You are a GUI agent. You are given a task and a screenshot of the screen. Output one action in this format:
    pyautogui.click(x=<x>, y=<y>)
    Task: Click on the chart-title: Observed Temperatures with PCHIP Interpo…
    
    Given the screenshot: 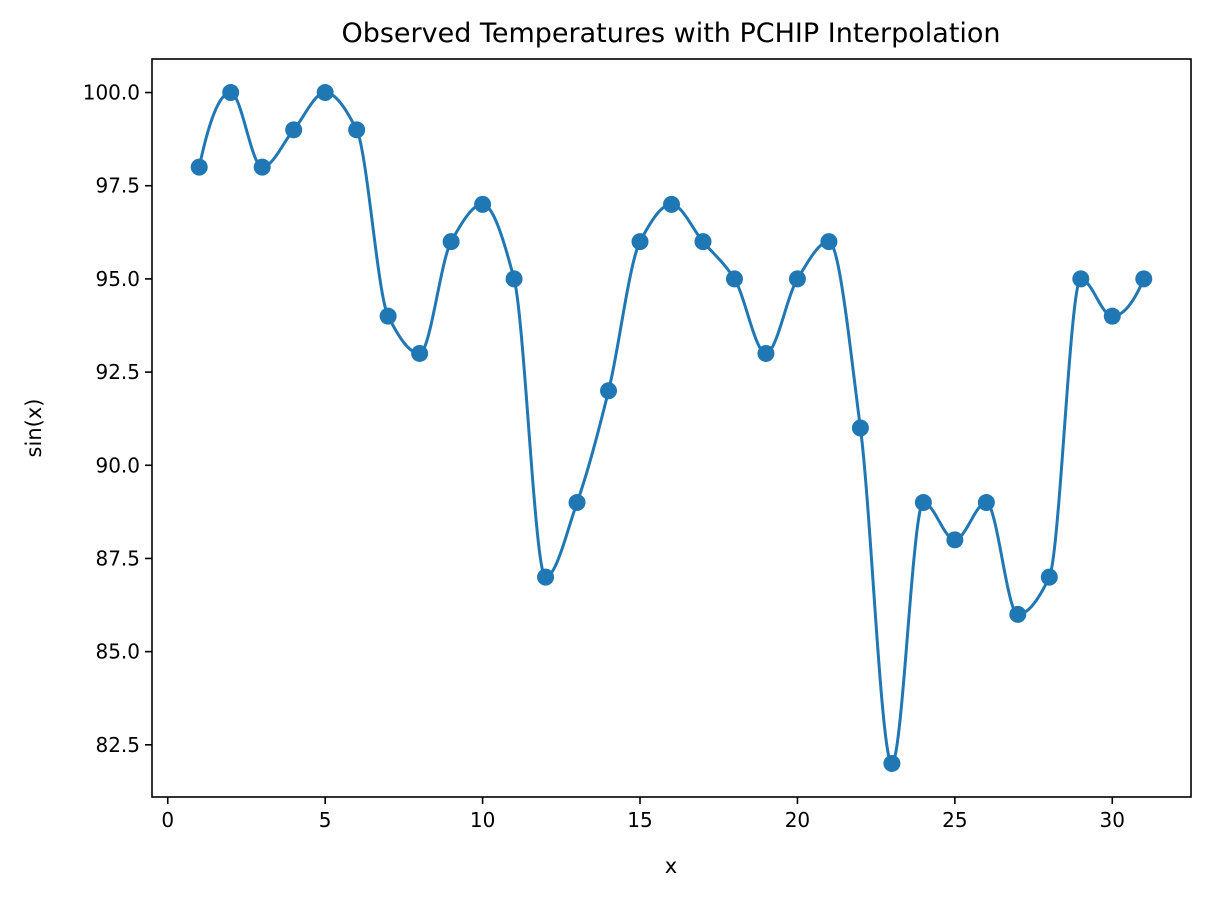 What is the action you would take?
    pyautogui.click(x=670, y=33)
    